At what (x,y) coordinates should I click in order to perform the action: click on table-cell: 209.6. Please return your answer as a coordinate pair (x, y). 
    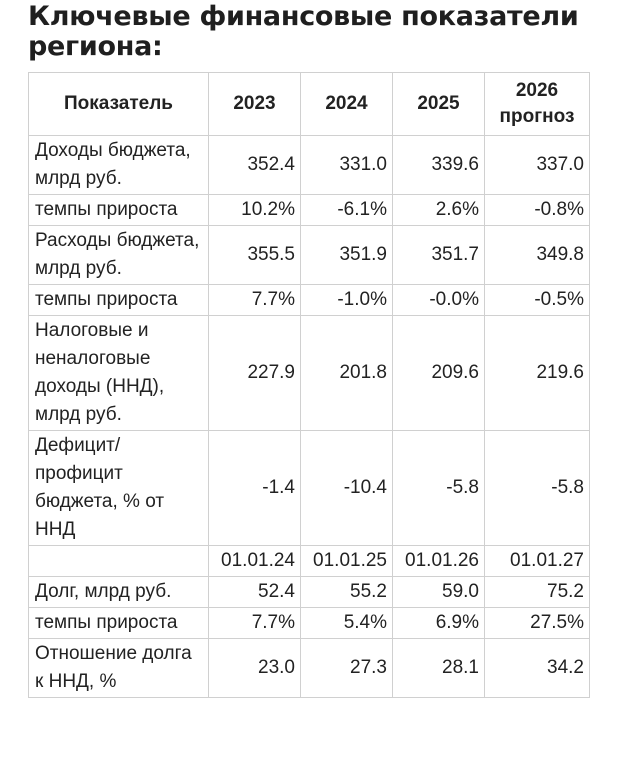
    Looking at the image, I should click on (438, 373).